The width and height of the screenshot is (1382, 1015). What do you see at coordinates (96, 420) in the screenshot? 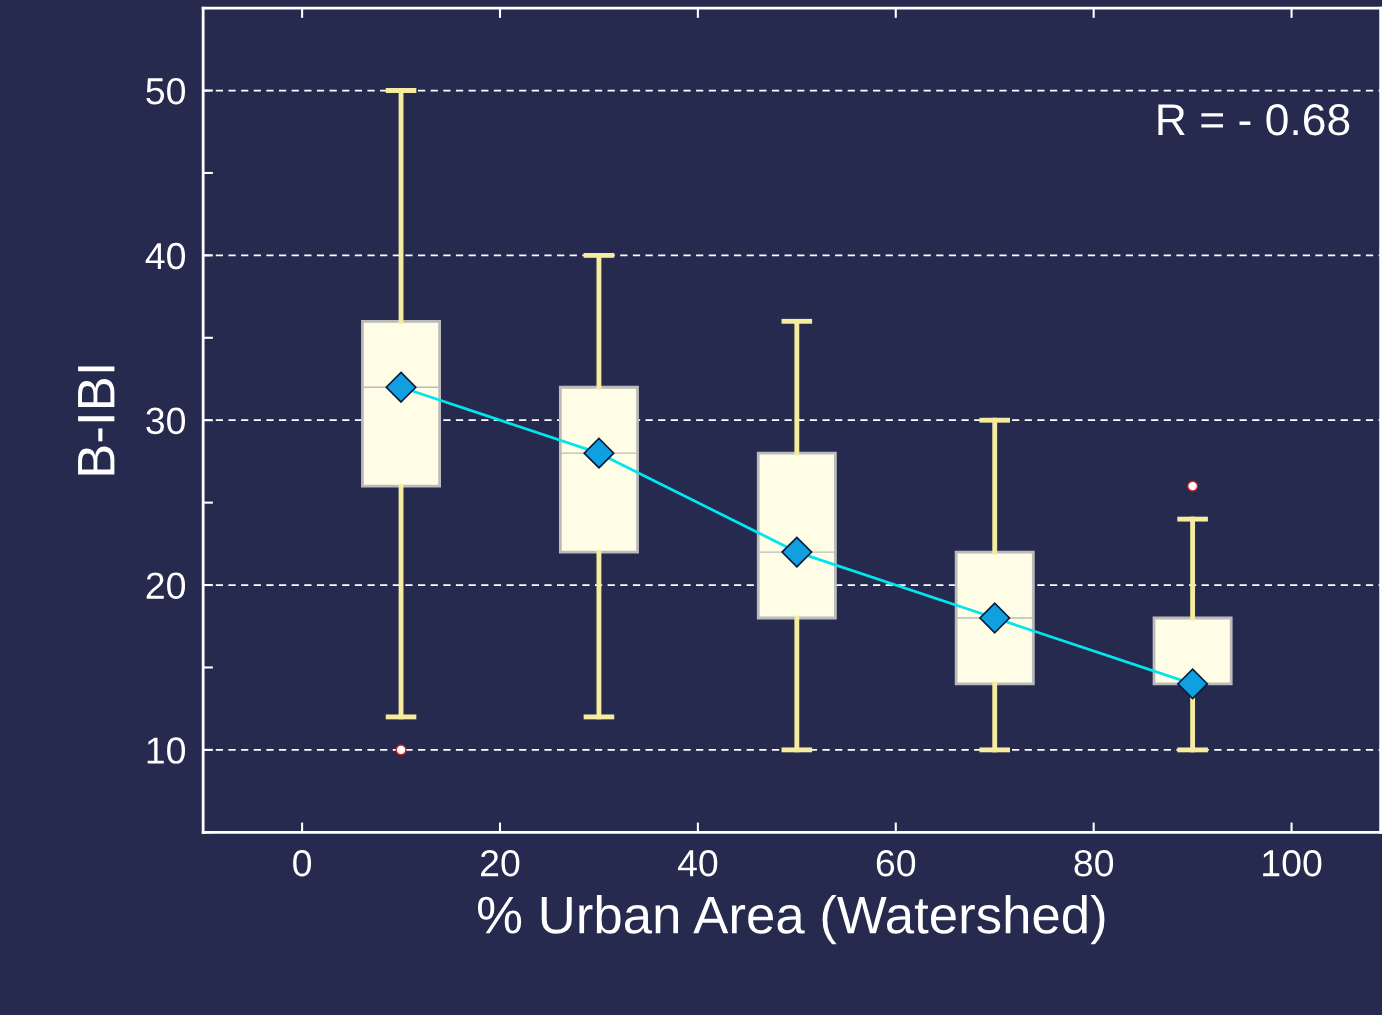
I see `y-axis-title: B-IBI` at bounding box center [96, 420].